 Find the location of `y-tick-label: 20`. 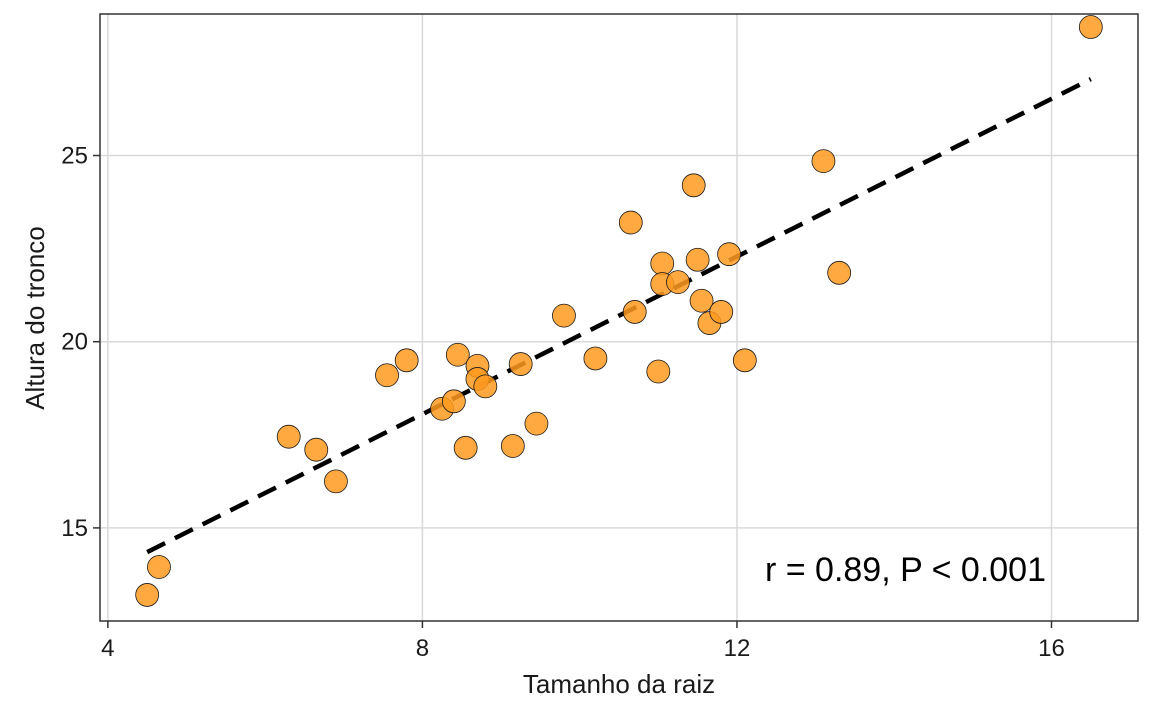

y-tick-label: 20 is located at coordinates (74, 342).